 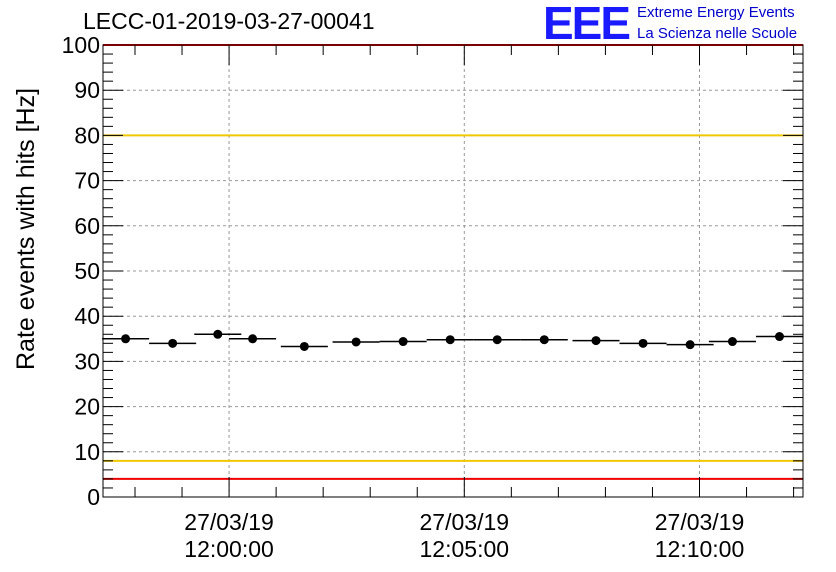 I want to click on x-tick-label-time: 12:00:00, so click(x=229, y=549).